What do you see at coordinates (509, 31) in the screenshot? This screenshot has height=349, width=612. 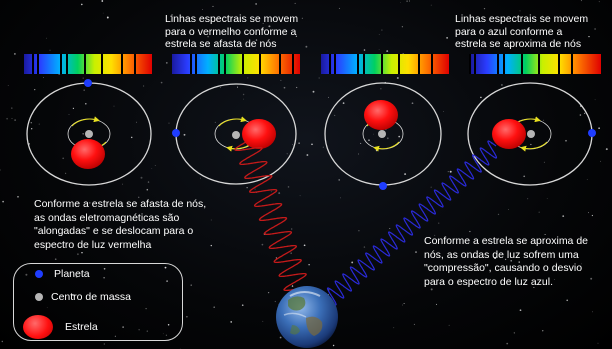 I see `text-line: para o azul conforme a` at bounding box center [509, 31].